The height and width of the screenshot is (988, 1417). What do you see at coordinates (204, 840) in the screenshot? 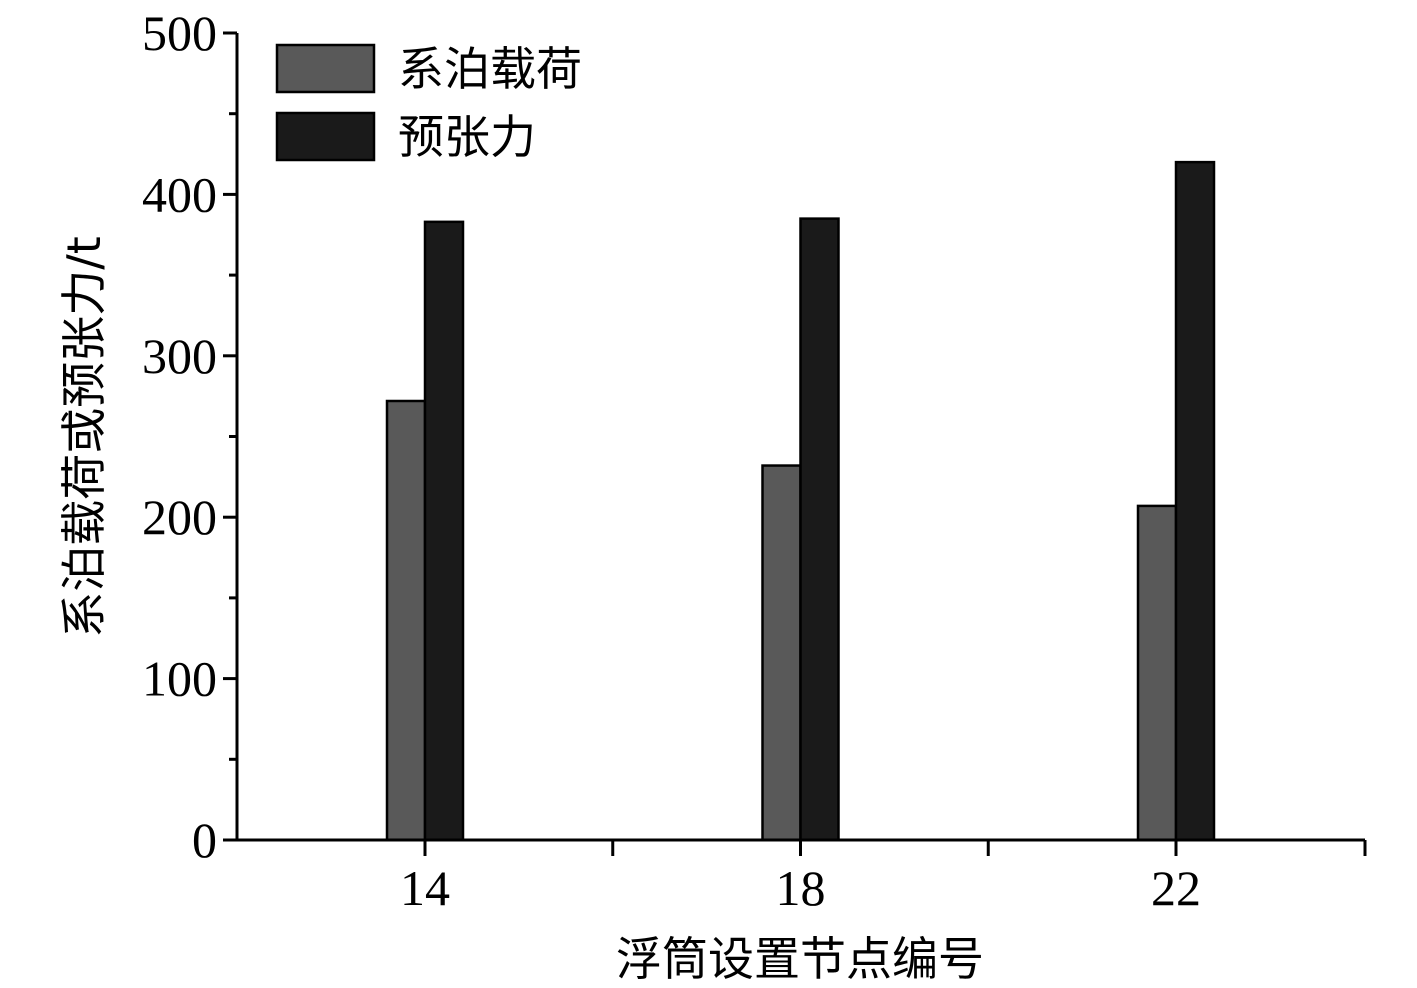
I see `y-tick-label: 0` at bounding box center [204, 840].